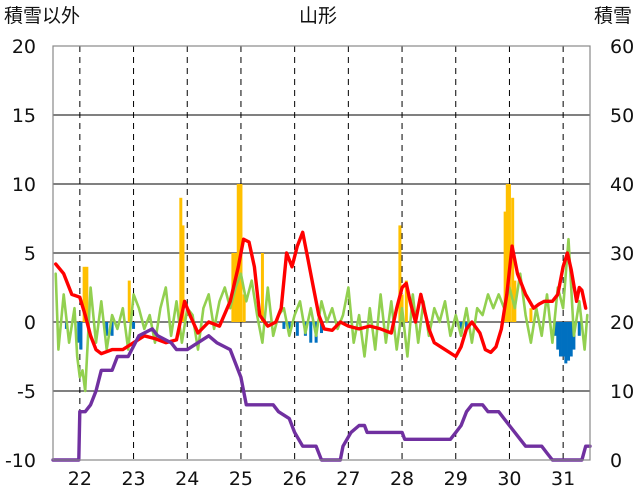  Describe the element at coordinates (348, 479) in the screenshot. I see `day-label: 27` at that location.